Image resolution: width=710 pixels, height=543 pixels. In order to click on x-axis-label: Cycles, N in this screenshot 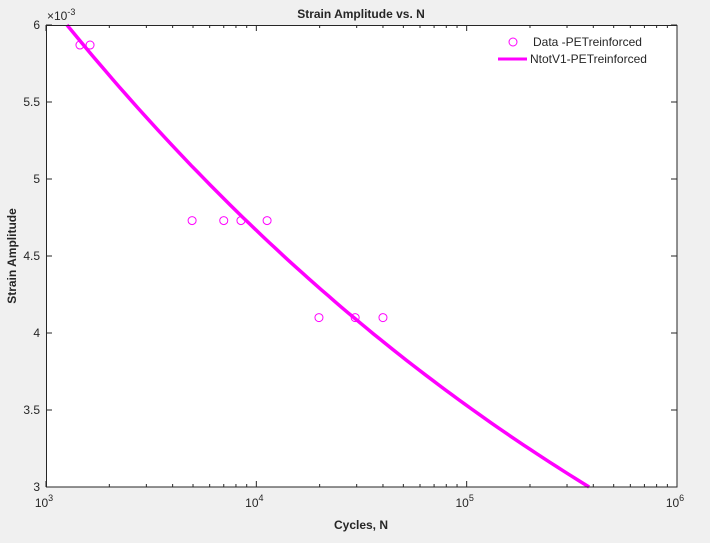, I will do `click(361, 525)`.